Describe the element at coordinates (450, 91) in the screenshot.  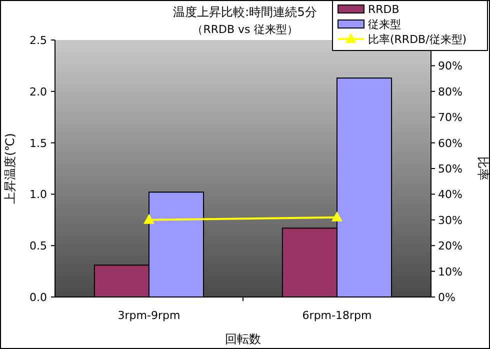
I see `y2-tick-label: 80%` at that location.